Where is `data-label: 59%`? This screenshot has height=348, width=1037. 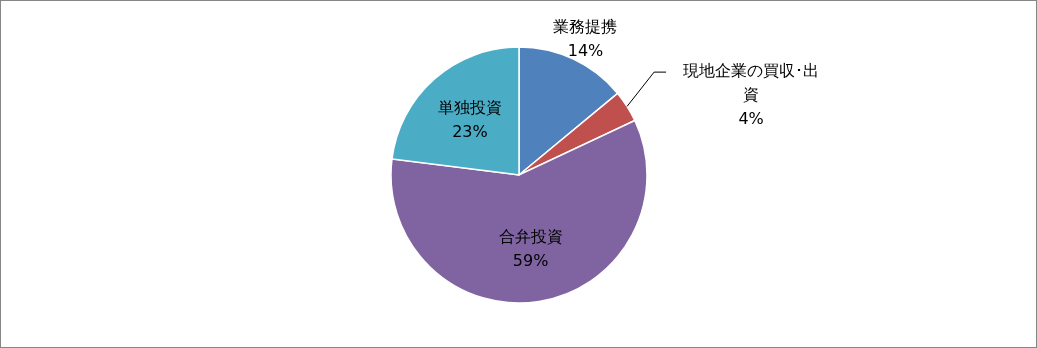
data-label: 59% is located at coordinates (530, 261).